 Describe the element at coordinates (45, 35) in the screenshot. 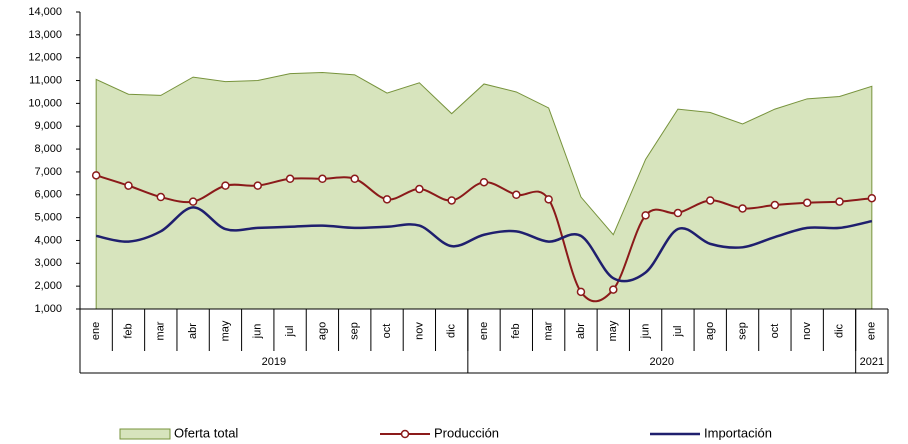

I see `y-tick-label: 13,000` at that location.